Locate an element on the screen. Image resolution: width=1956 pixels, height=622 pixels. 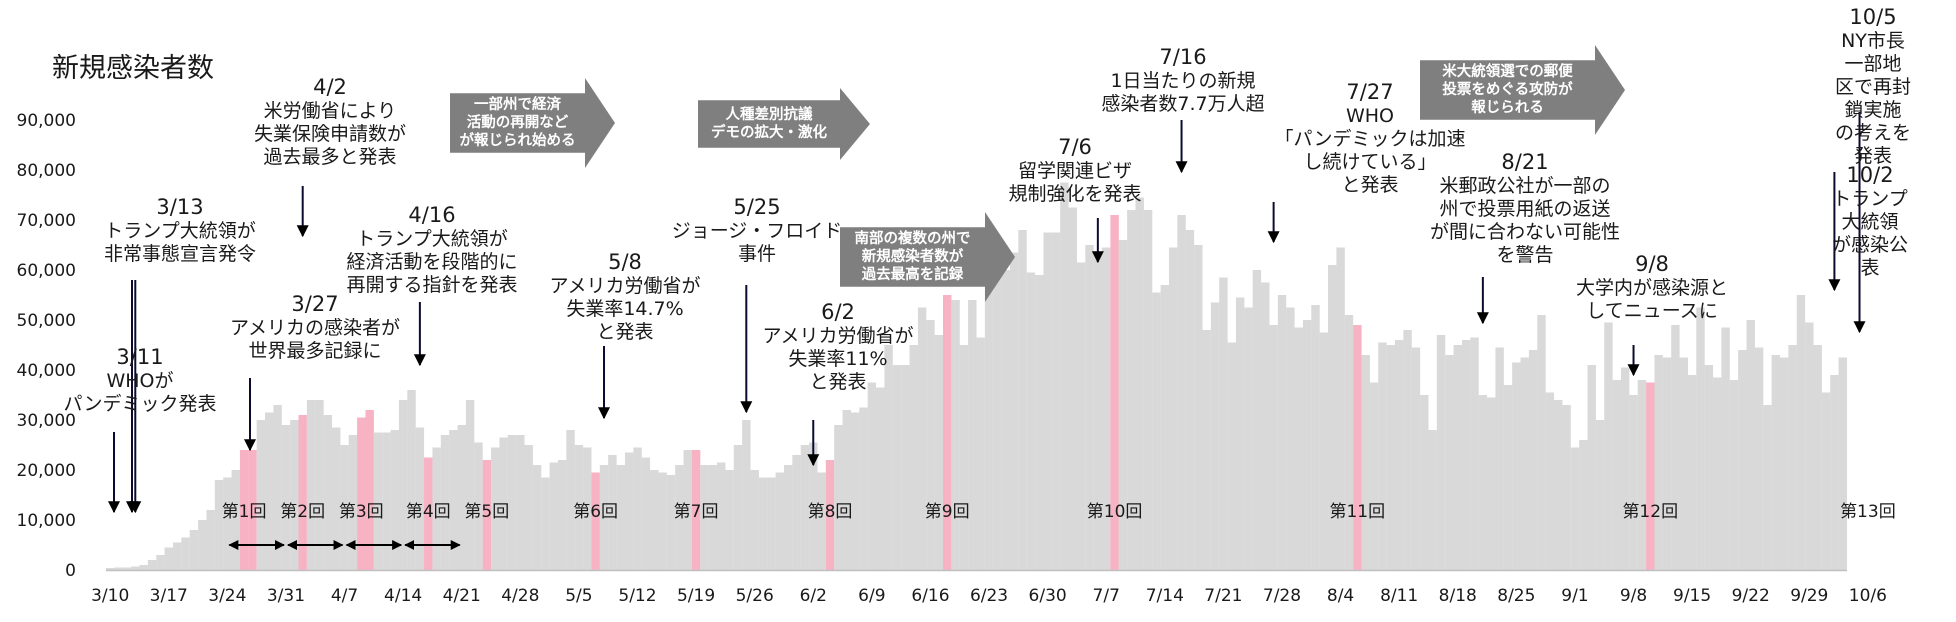
event-date: 4/2 is located at coordinates (330, 87).